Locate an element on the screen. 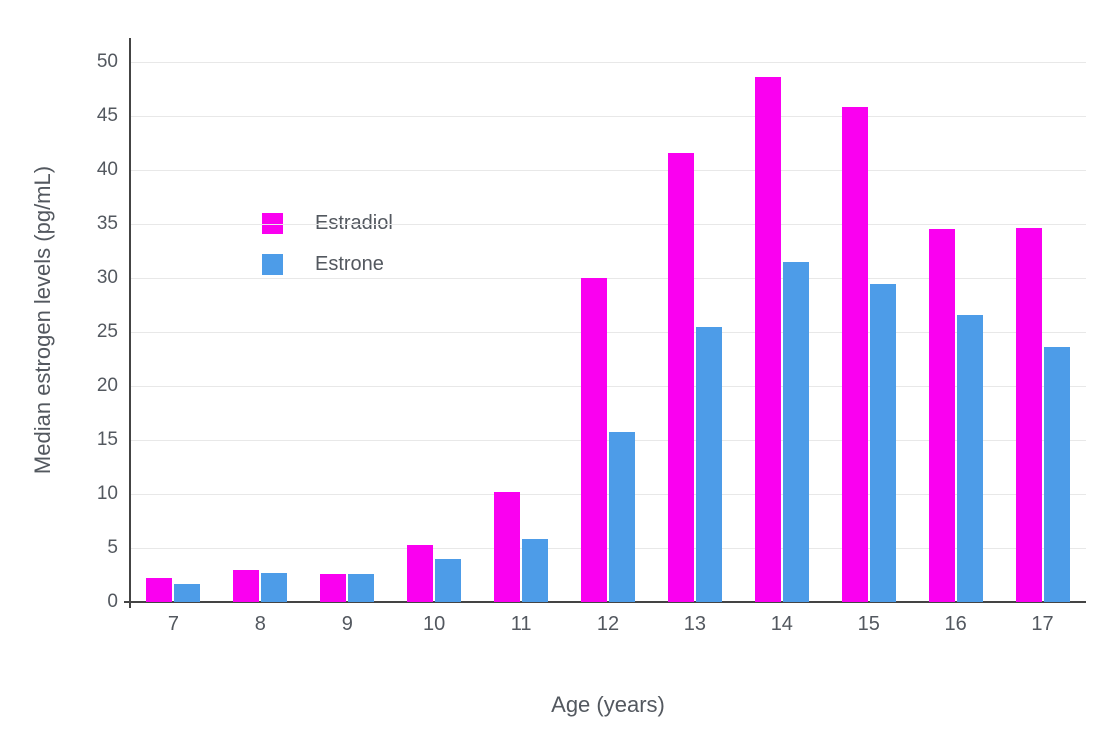  y-tick-label: 15 is located at coordinates (107, 439).